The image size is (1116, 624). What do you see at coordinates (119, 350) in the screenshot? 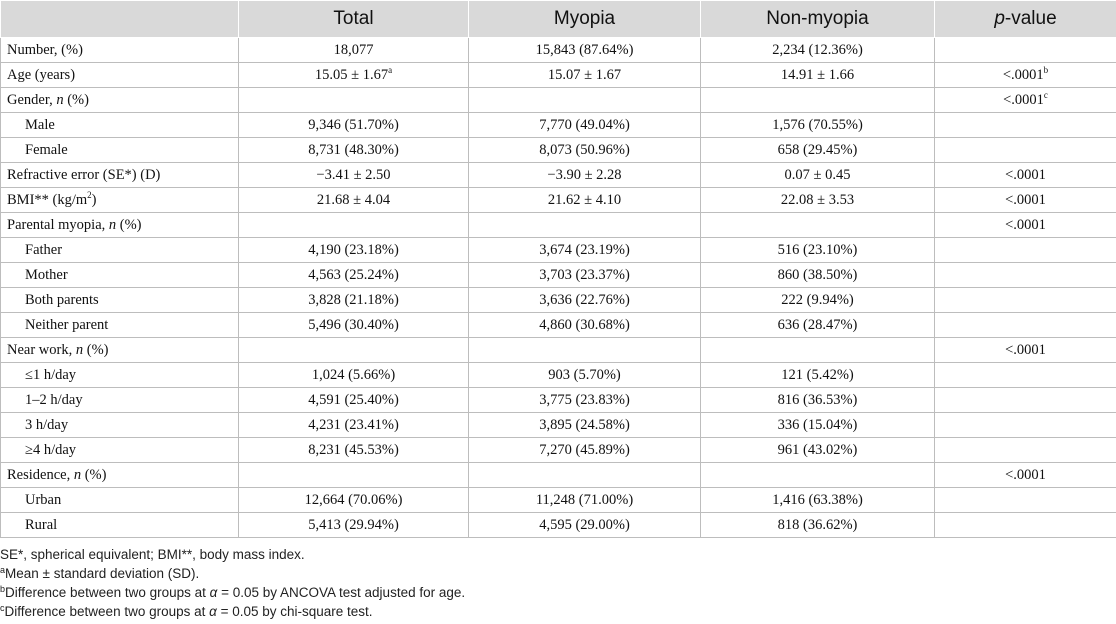
I see `row-label: Near work, n (%)` at bounding box center [119, 350].